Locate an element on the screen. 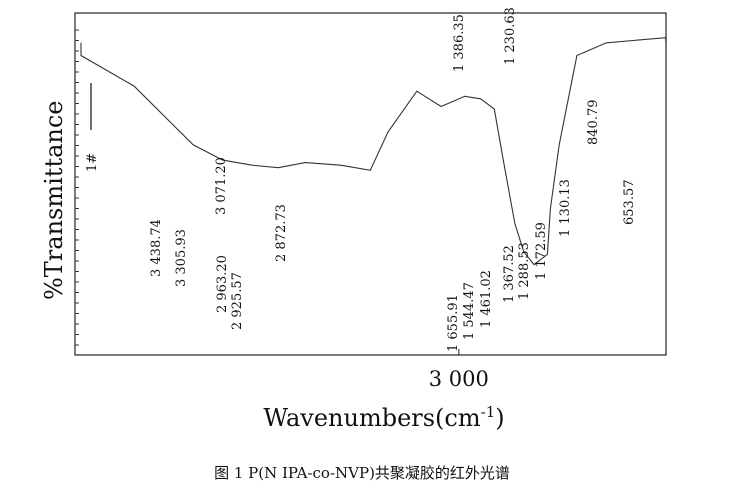  series-label: 1# is located at coordinates (92, 162).